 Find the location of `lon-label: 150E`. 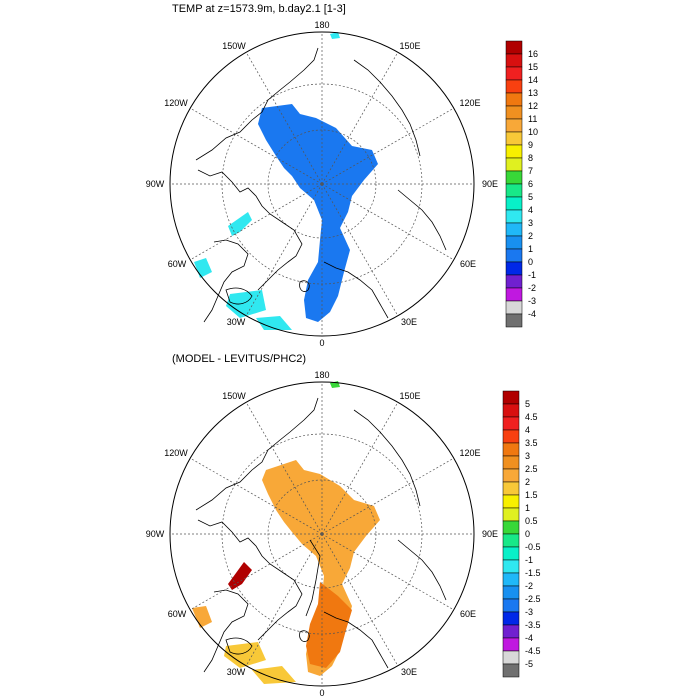

lon-label: 150E is located at coordinates (409, 396).